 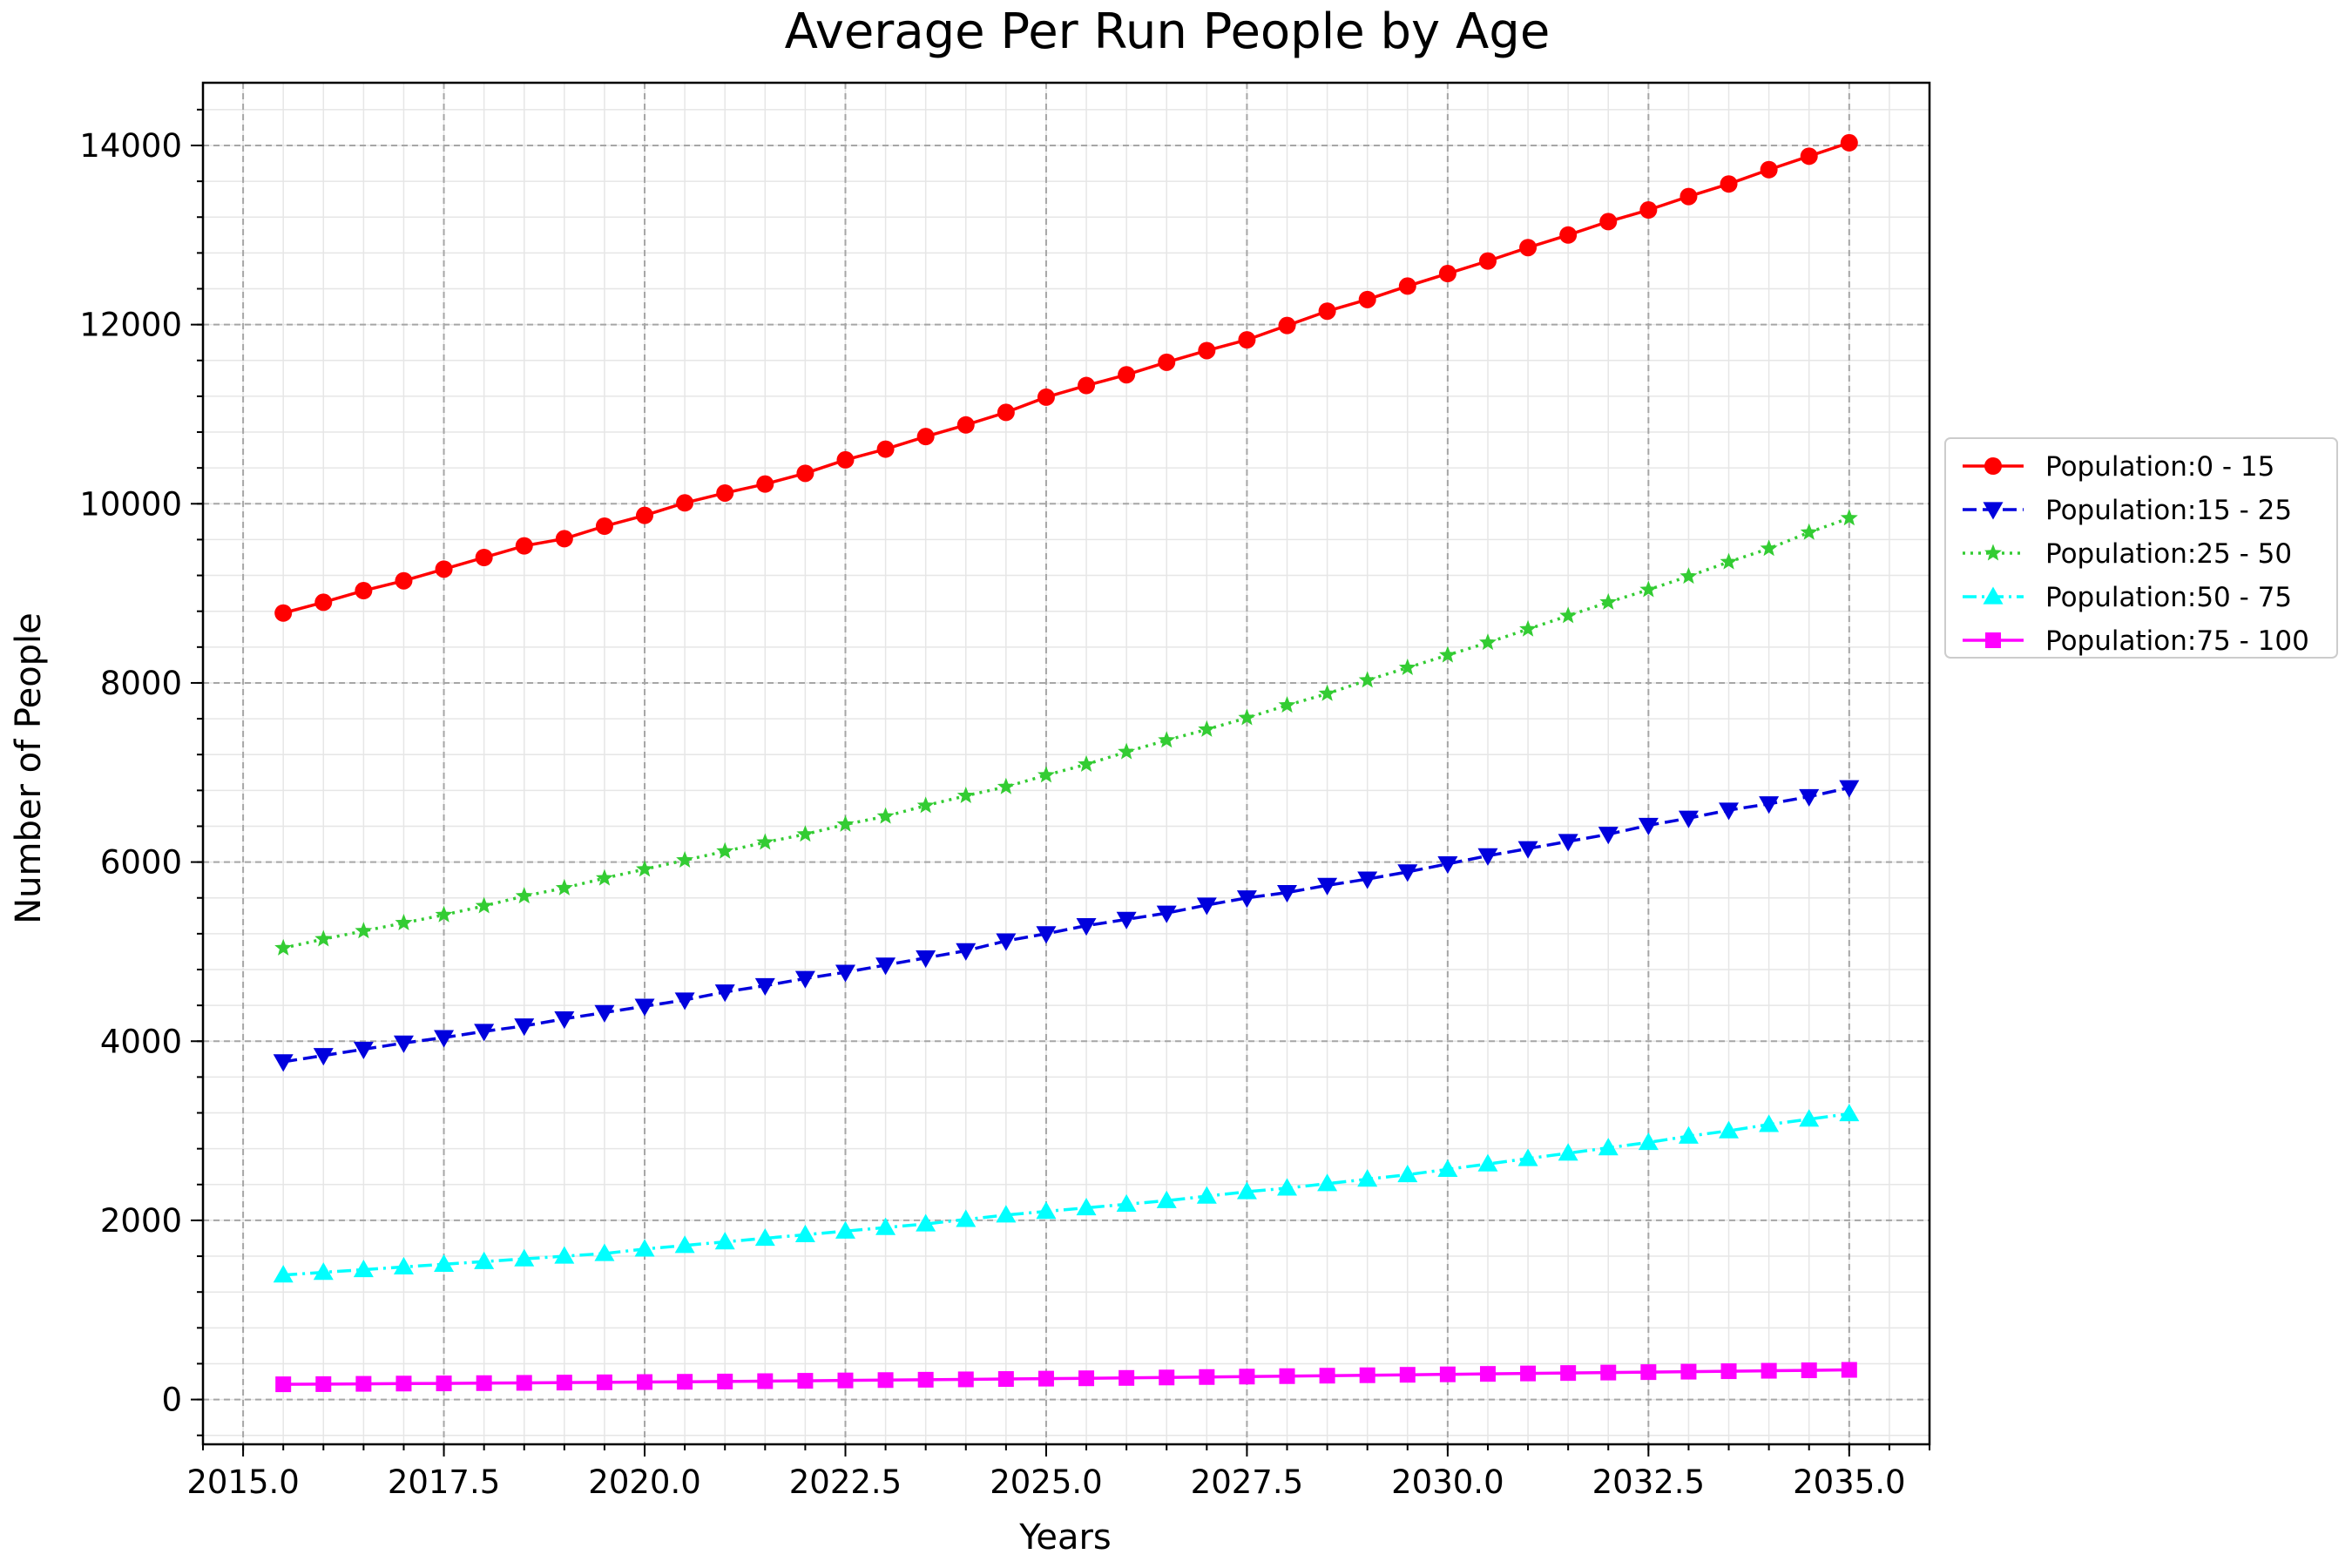 What do you see at coordinates (444, 1482) in the screenshot?
I see `x-tick-label: 2017.5` at bounding box center [444, 1482].